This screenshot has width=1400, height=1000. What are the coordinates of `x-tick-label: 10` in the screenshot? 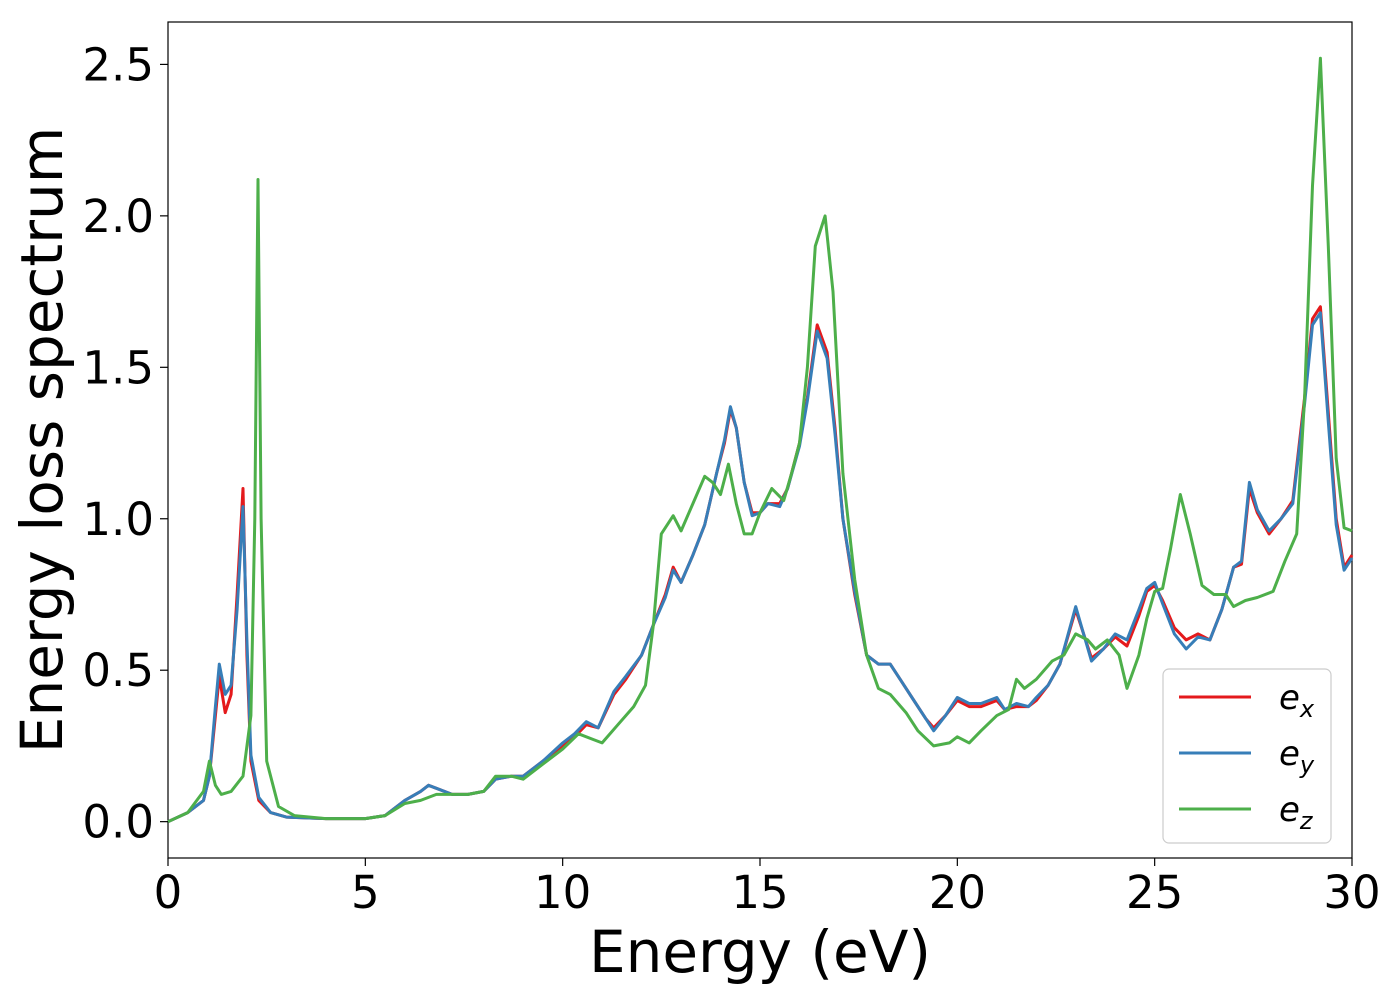 It's located at (562, 892).